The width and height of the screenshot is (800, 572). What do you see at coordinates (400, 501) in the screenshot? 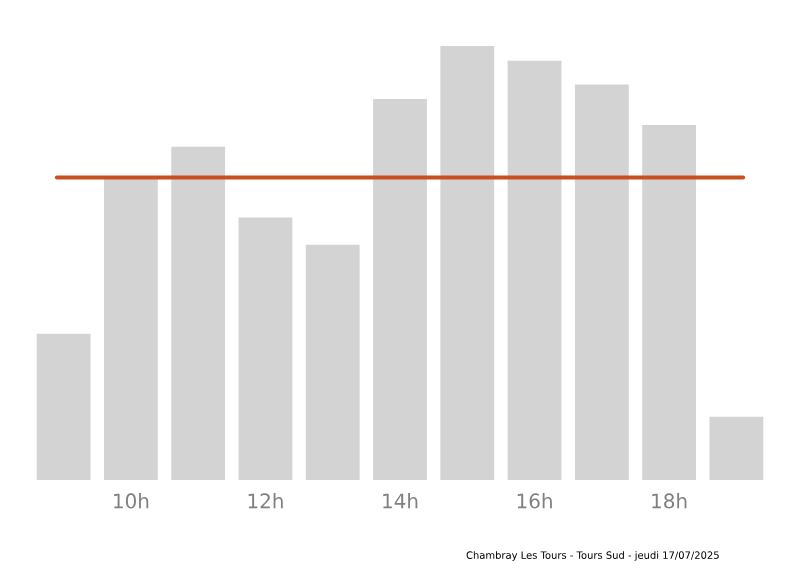
I see `x-tick-label: 14h` at bounding box center [400, 501].